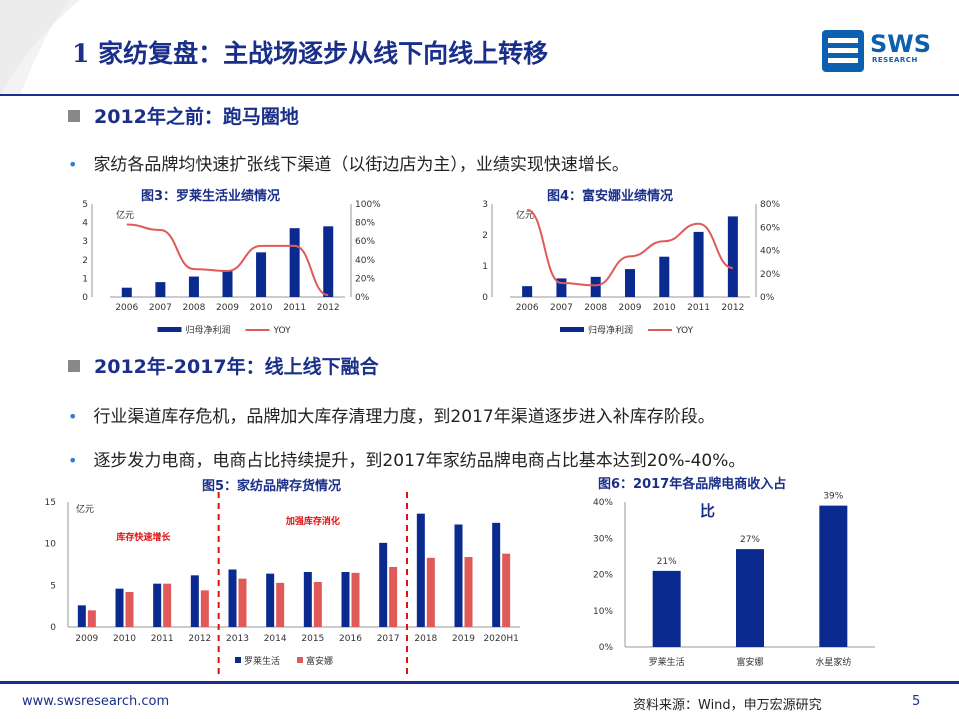 Image resolution: width=959 pixels, height=719 pixels. What do you see at coordinates (319, 661) in the screenshot?
I see `legend-label: 富安娜` at bounding box center [319, 661].